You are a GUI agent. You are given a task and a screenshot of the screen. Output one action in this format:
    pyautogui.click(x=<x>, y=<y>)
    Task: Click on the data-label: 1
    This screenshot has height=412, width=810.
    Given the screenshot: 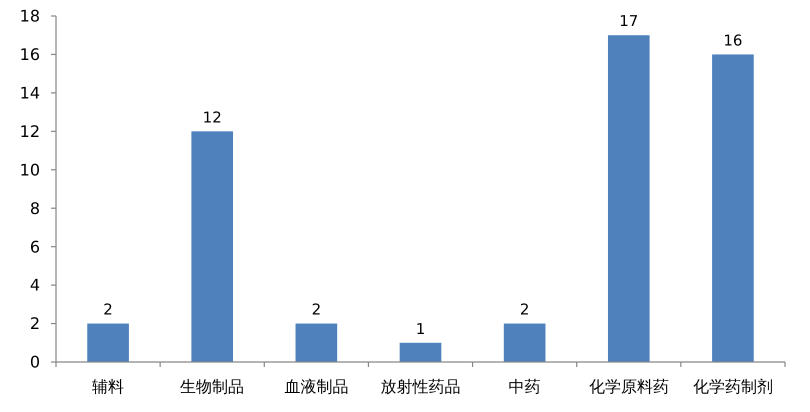 What is the action you would take?
    pyautogui.click(x=421, y=329)
    